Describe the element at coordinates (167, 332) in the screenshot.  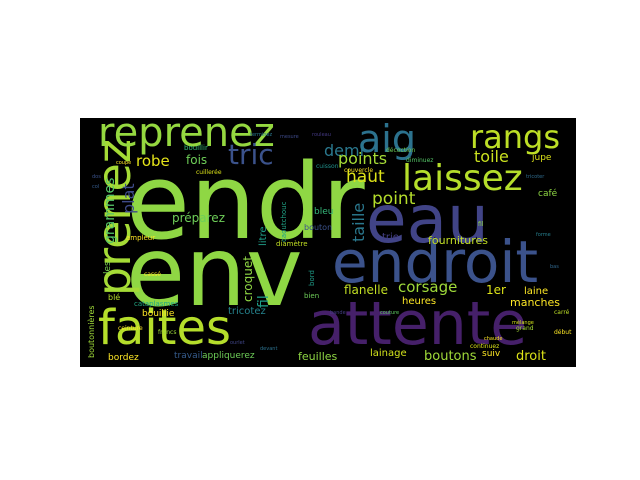
I see `word-francs: francs` at that location.